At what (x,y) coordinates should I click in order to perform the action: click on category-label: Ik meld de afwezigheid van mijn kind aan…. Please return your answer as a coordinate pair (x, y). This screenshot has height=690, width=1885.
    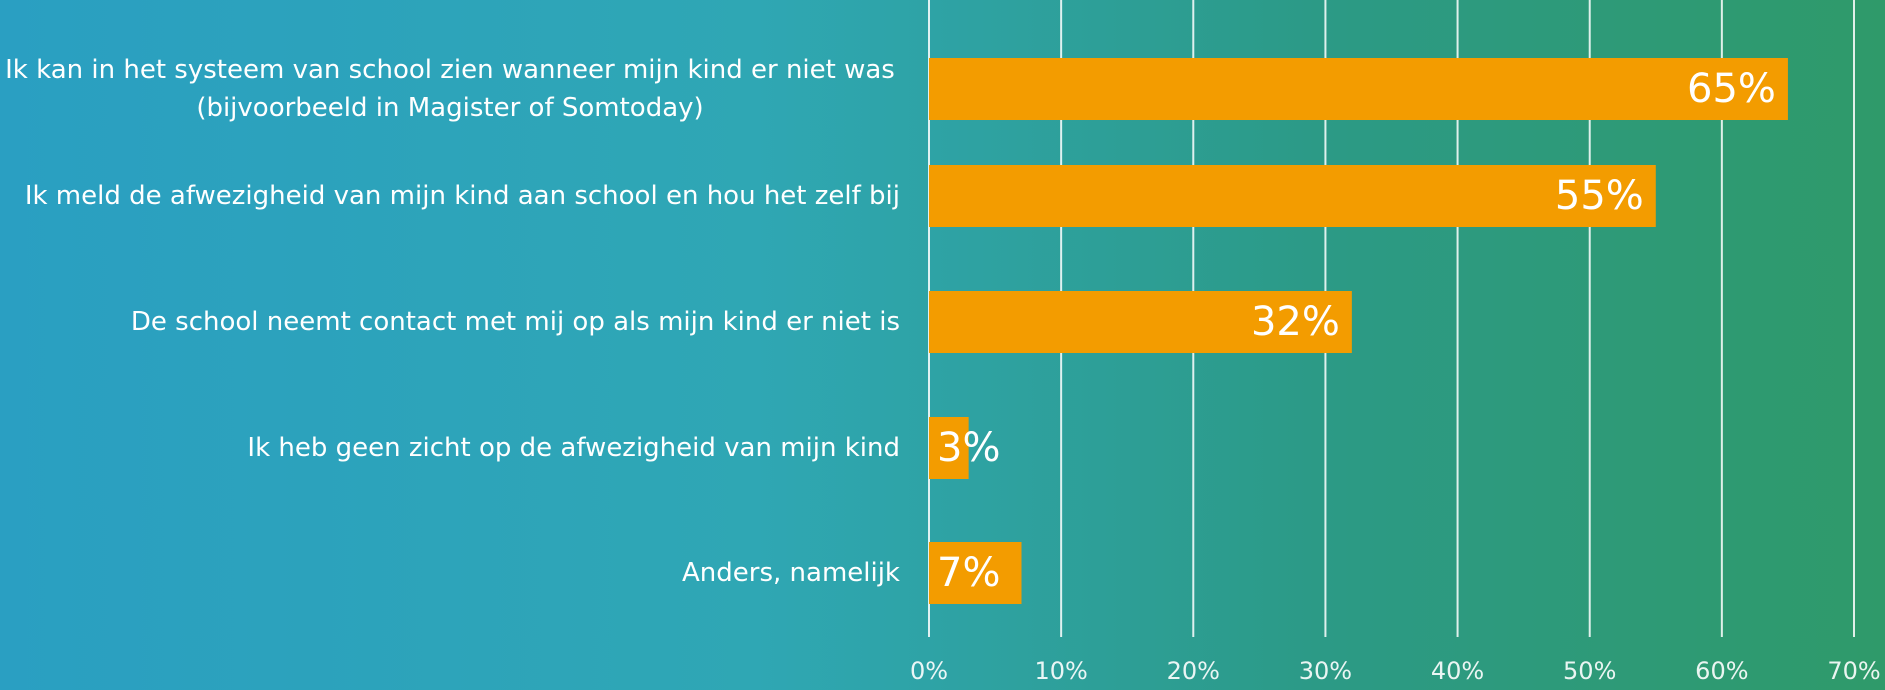
    Looking at the image, I should click on (462, 196).